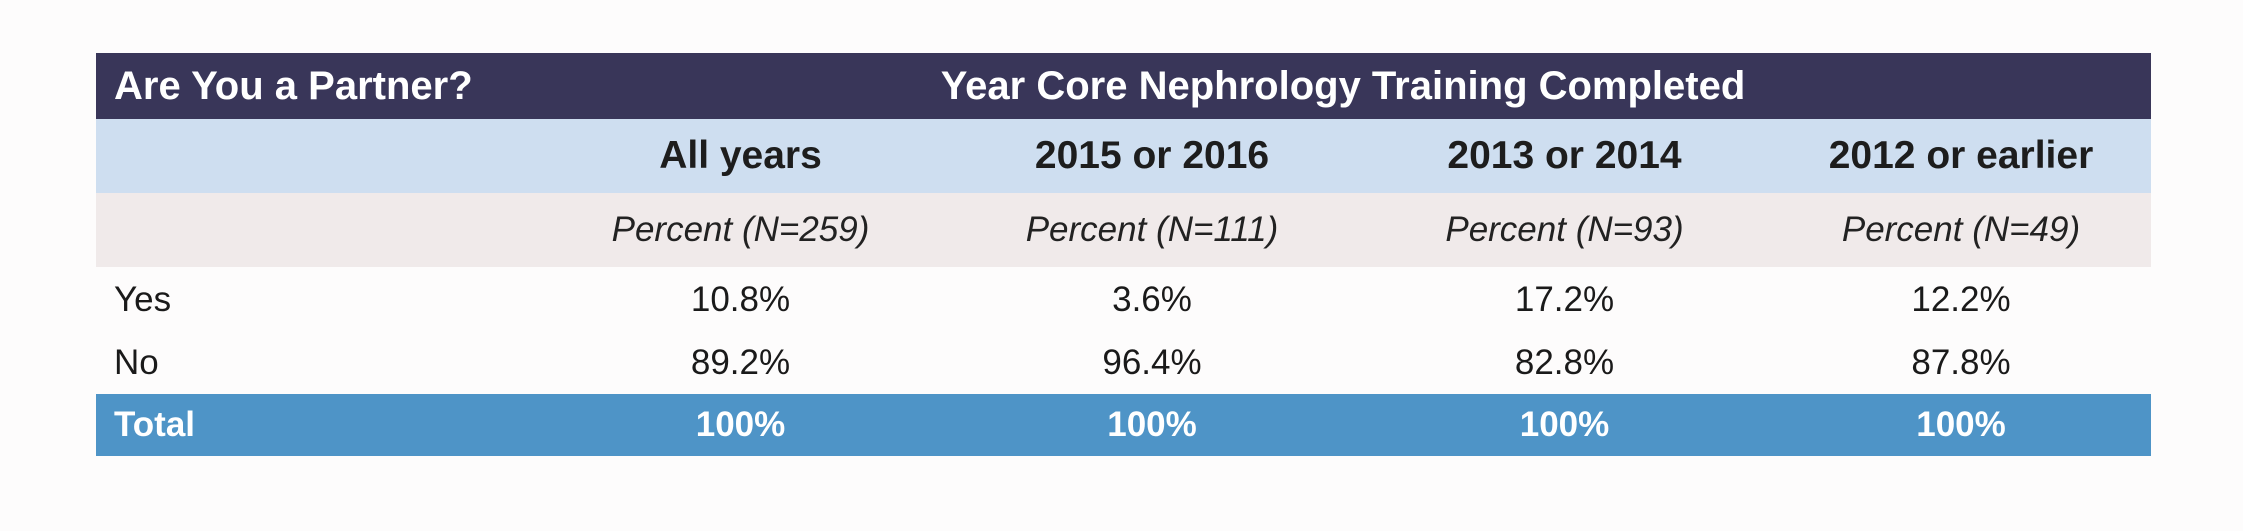 The height and width of the screenshot is (531, 2243). Describe the element at coordinates (136, 362) in the screenshot. I see `row-label: No` at that location.